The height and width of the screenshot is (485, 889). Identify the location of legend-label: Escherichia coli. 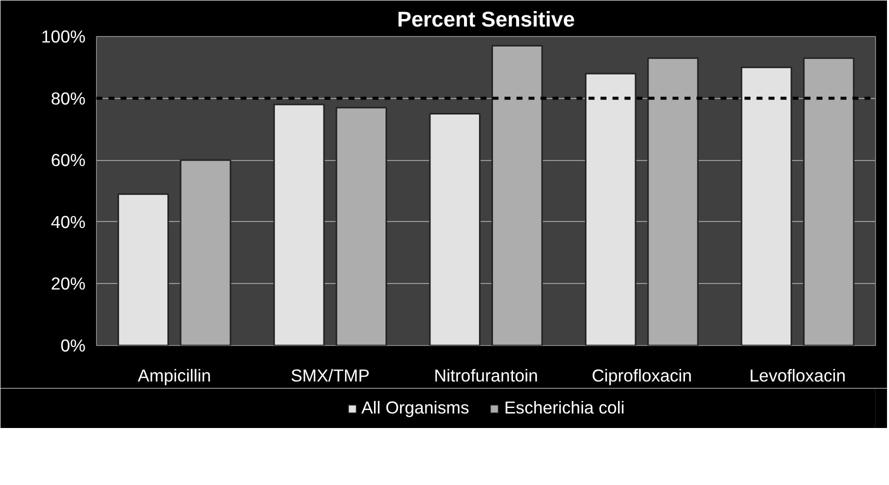
(564, 408).